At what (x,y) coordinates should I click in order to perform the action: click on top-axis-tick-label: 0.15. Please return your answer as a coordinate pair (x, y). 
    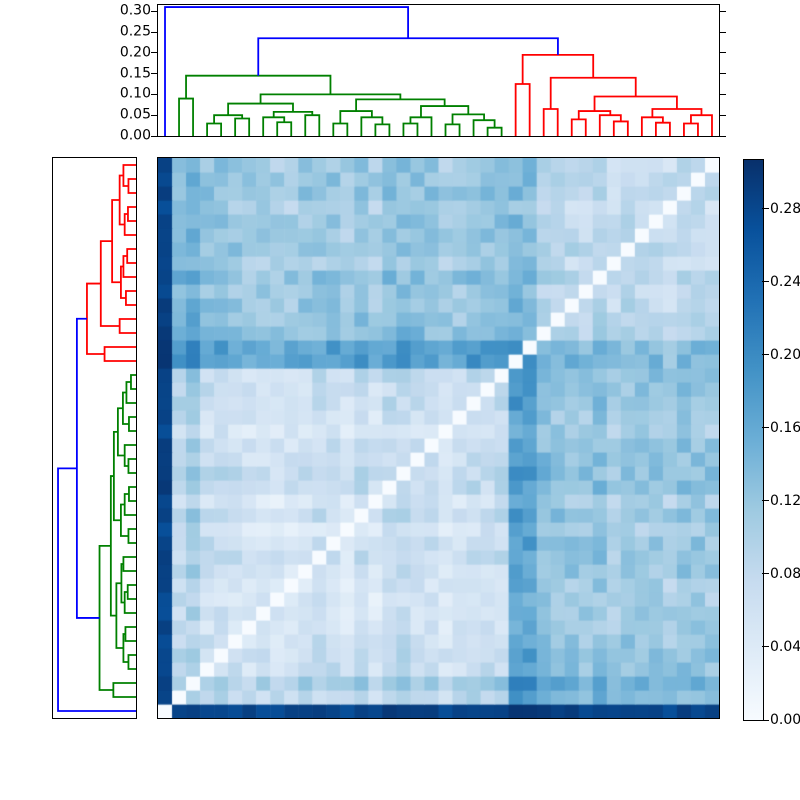
    Looking at the image, I should click on (135, 73).